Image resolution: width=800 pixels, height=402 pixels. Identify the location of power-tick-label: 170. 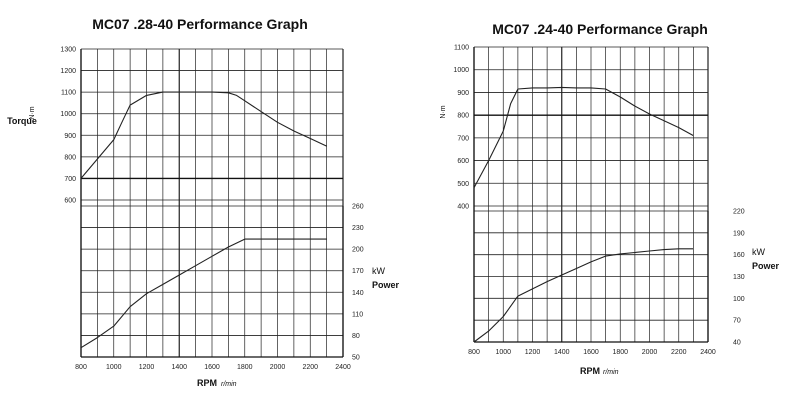
(358, 271).